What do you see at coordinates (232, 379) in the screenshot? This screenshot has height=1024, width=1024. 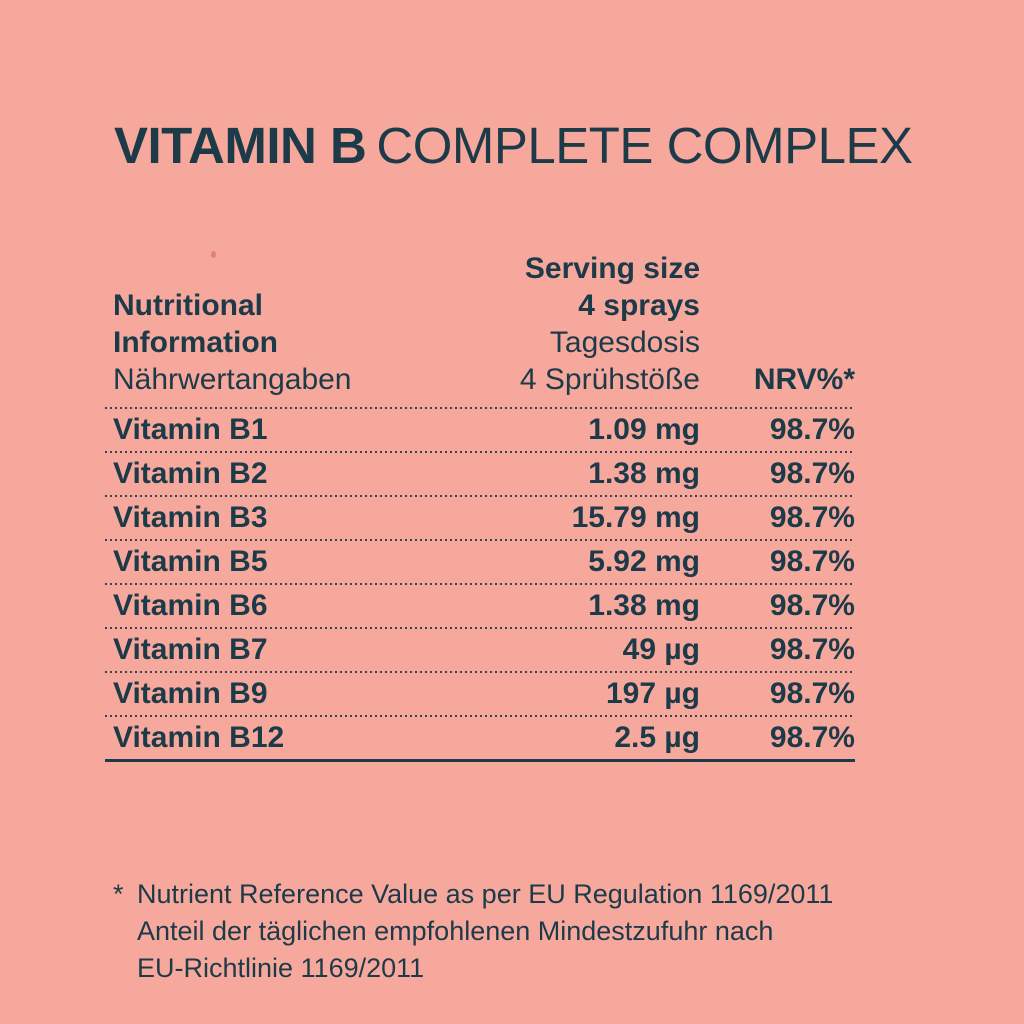 I see `header-line-naehrwertangaben: Nährwertangaben` at bounding box center [232, 379].